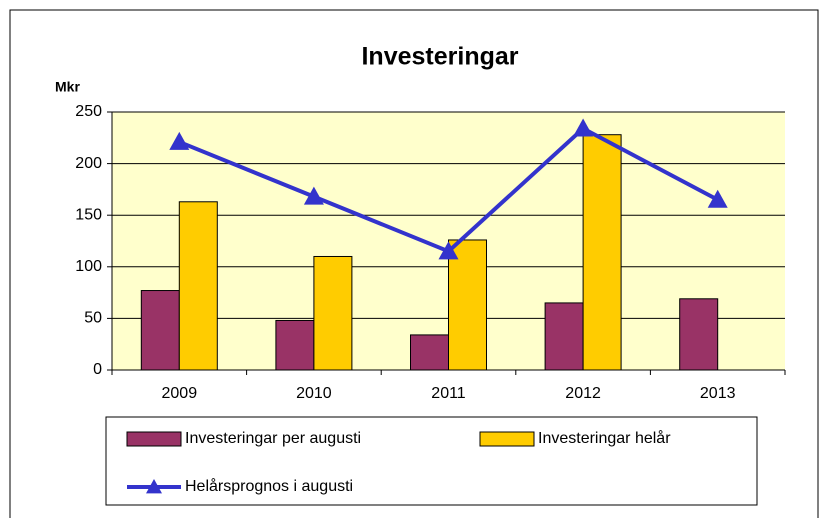  Describe the element at coordinates (439, 57) in the screenshot. I see `chart-title: Investeringar` at that location.